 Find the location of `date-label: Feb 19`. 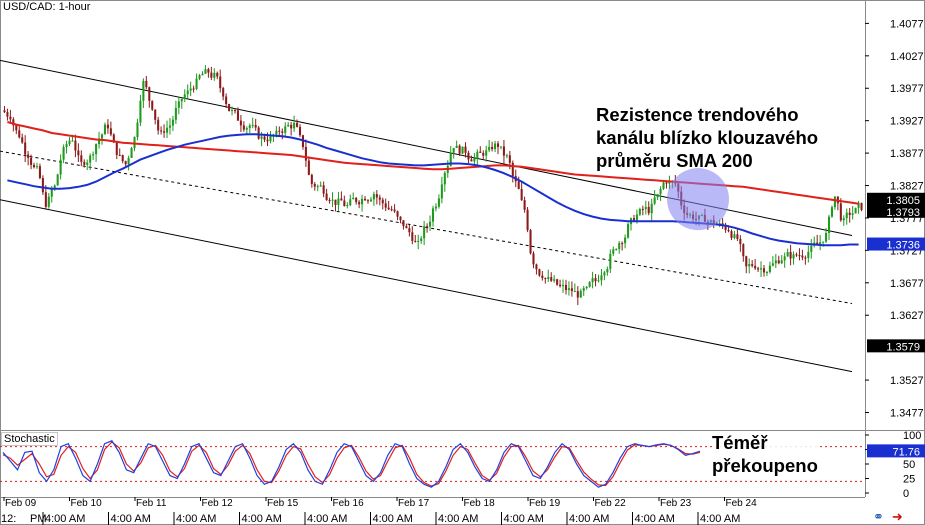

date-label: Feb 19 is located at coordinates (545, 503).